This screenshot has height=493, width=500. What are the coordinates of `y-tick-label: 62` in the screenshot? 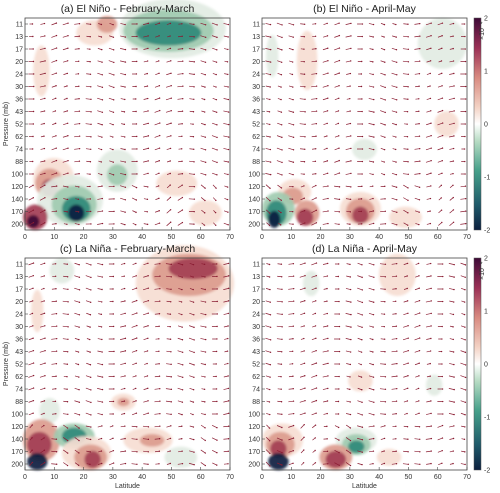 It's located at (19, 137).